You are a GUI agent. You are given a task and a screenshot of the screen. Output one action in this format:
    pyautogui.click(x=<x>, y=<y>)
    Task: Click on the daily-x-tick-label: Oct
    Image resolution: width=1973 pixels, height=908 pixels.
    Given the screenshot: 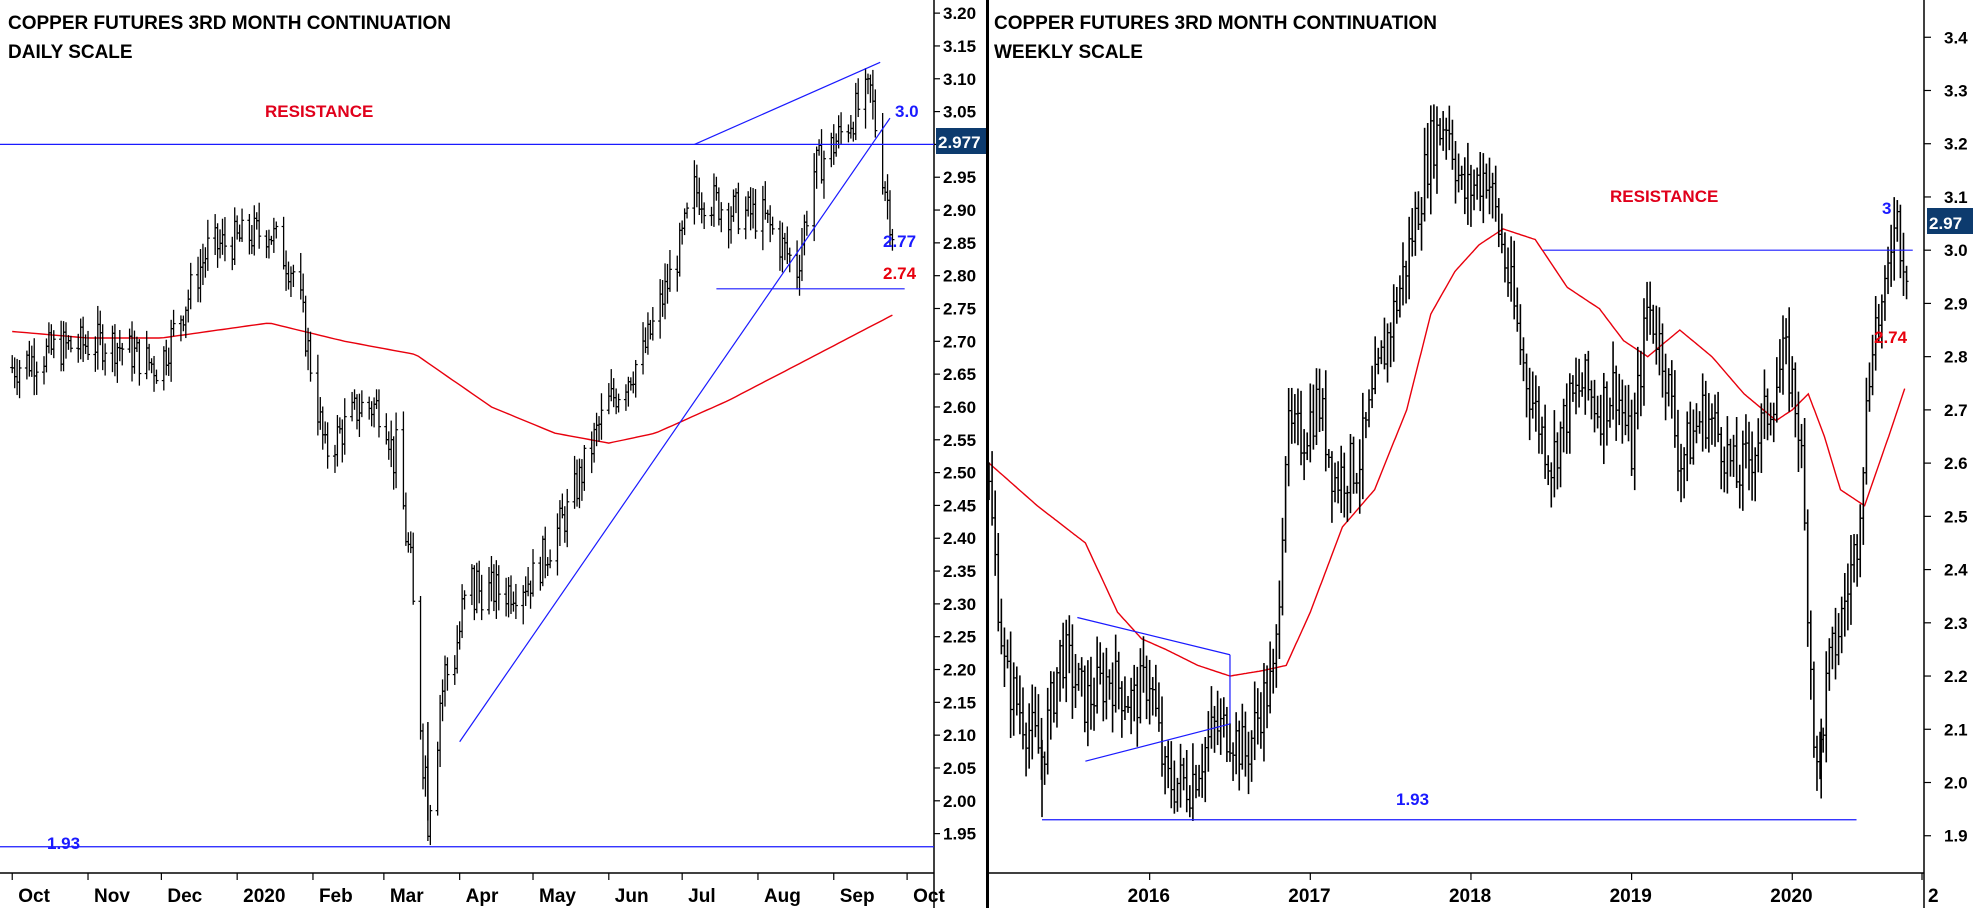 What is the action you would take?
    pyautogui.click(x=929, y=896)
    